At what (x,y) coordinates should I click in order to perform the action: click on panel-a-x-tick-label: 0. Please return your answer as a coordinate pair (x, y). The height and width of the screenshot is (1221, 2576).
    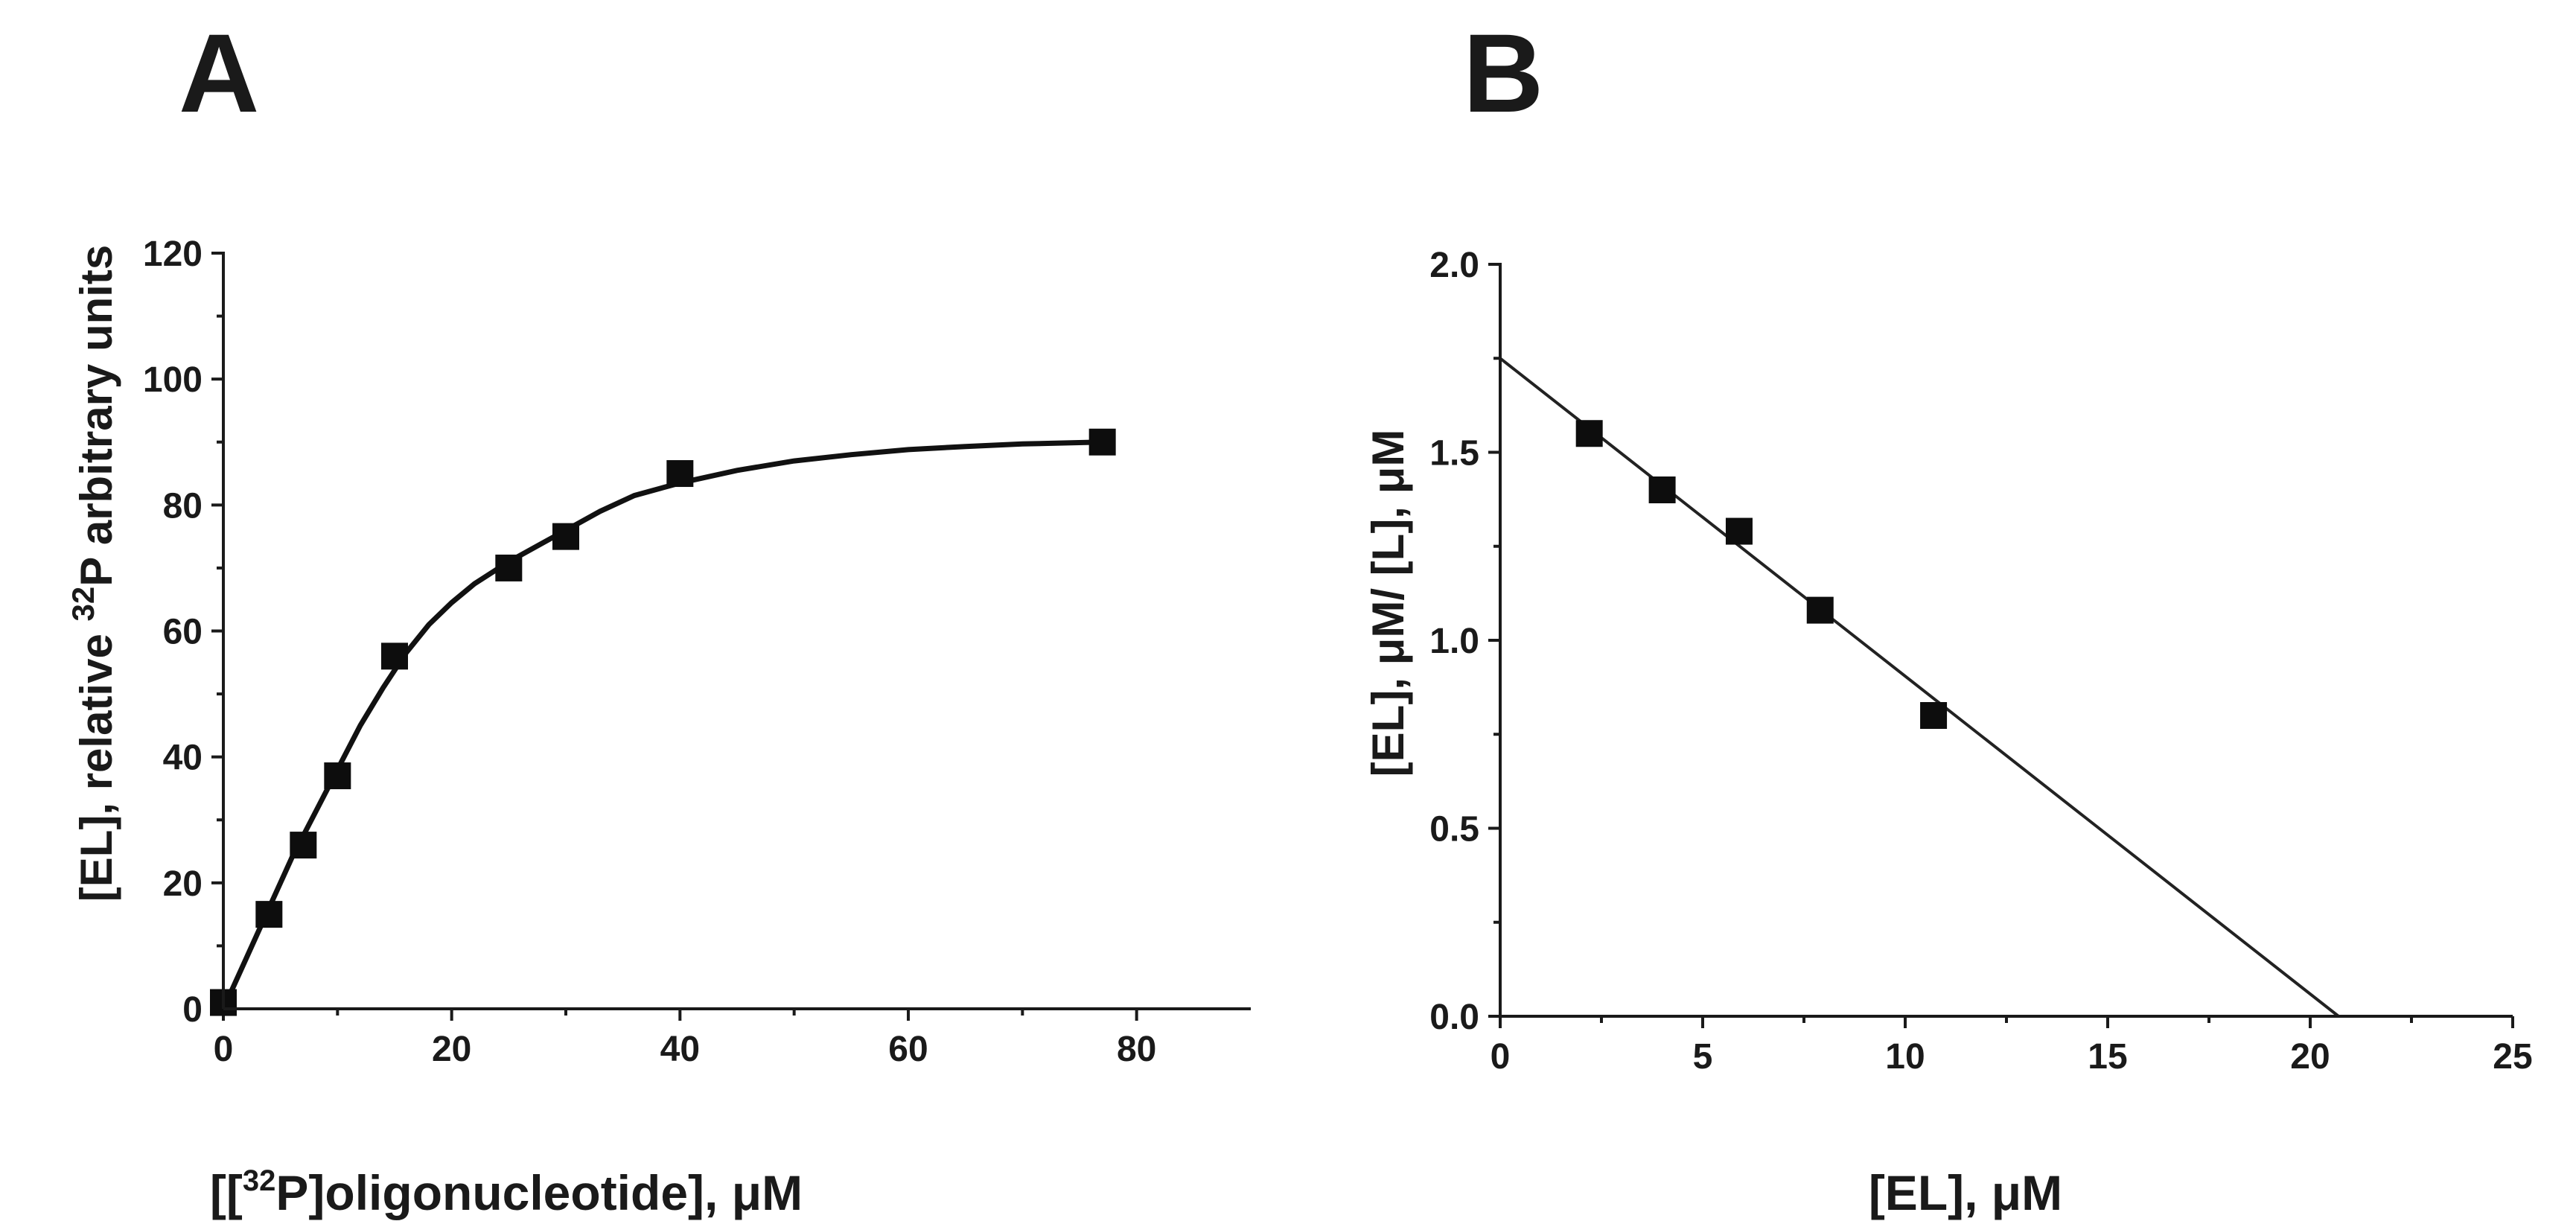
    Looking at the image, I should click on (224, 1049).